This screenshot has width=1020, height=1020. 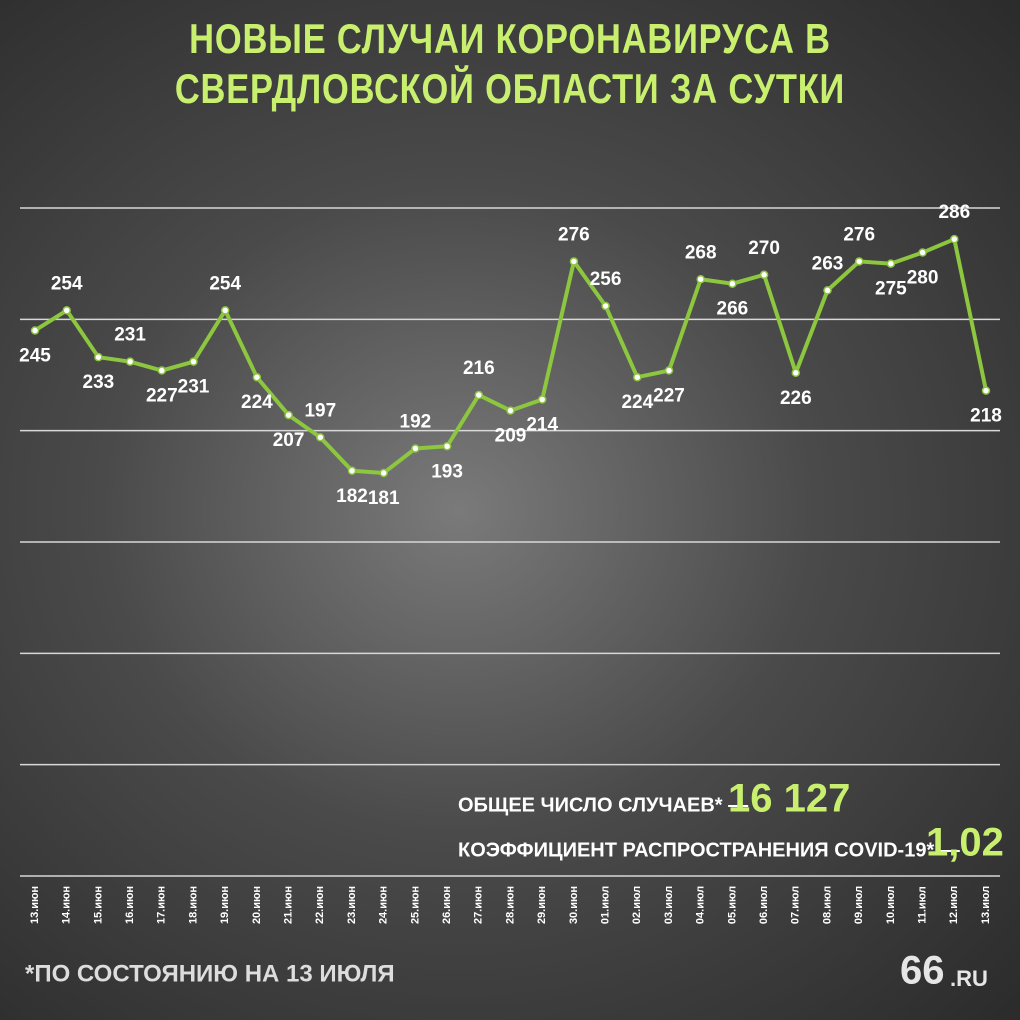 I want to click on x-tick-label: 01.июл, so click(x=606, y=905).